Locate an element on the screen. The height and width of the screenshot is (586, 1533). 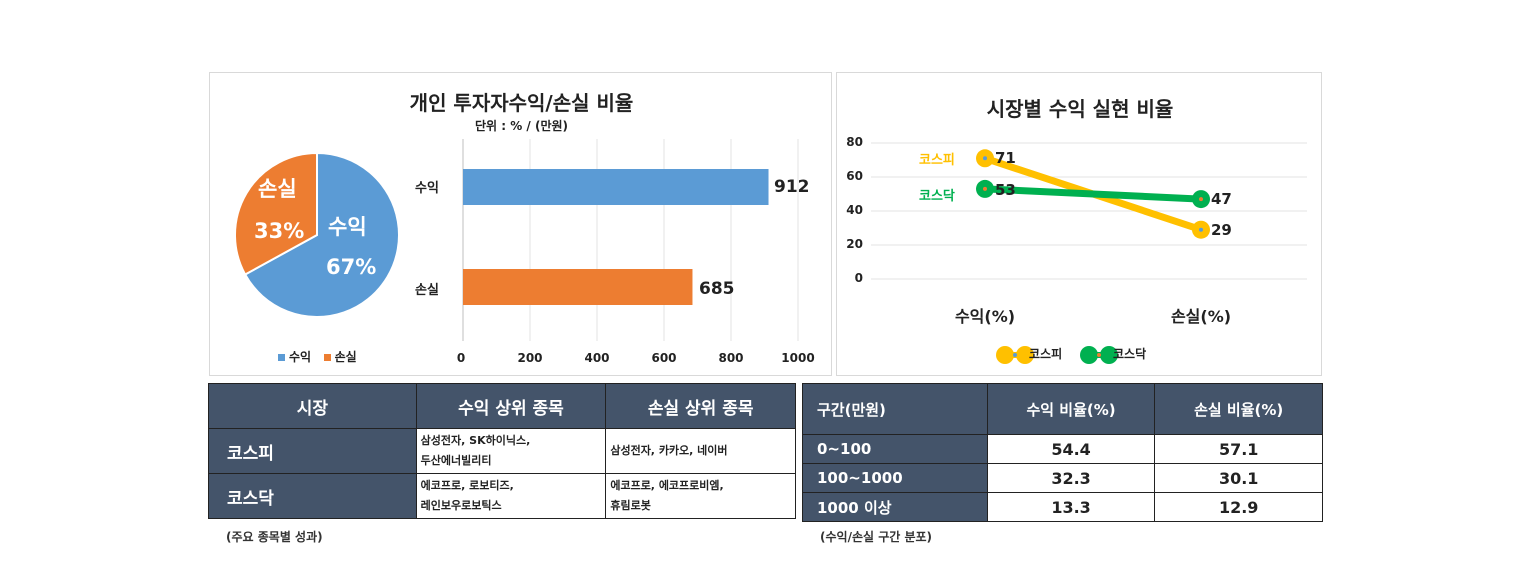
loss-stocks-cell: 삼성전자, 카카오, 네이버 is located at coordinates (700, 451).